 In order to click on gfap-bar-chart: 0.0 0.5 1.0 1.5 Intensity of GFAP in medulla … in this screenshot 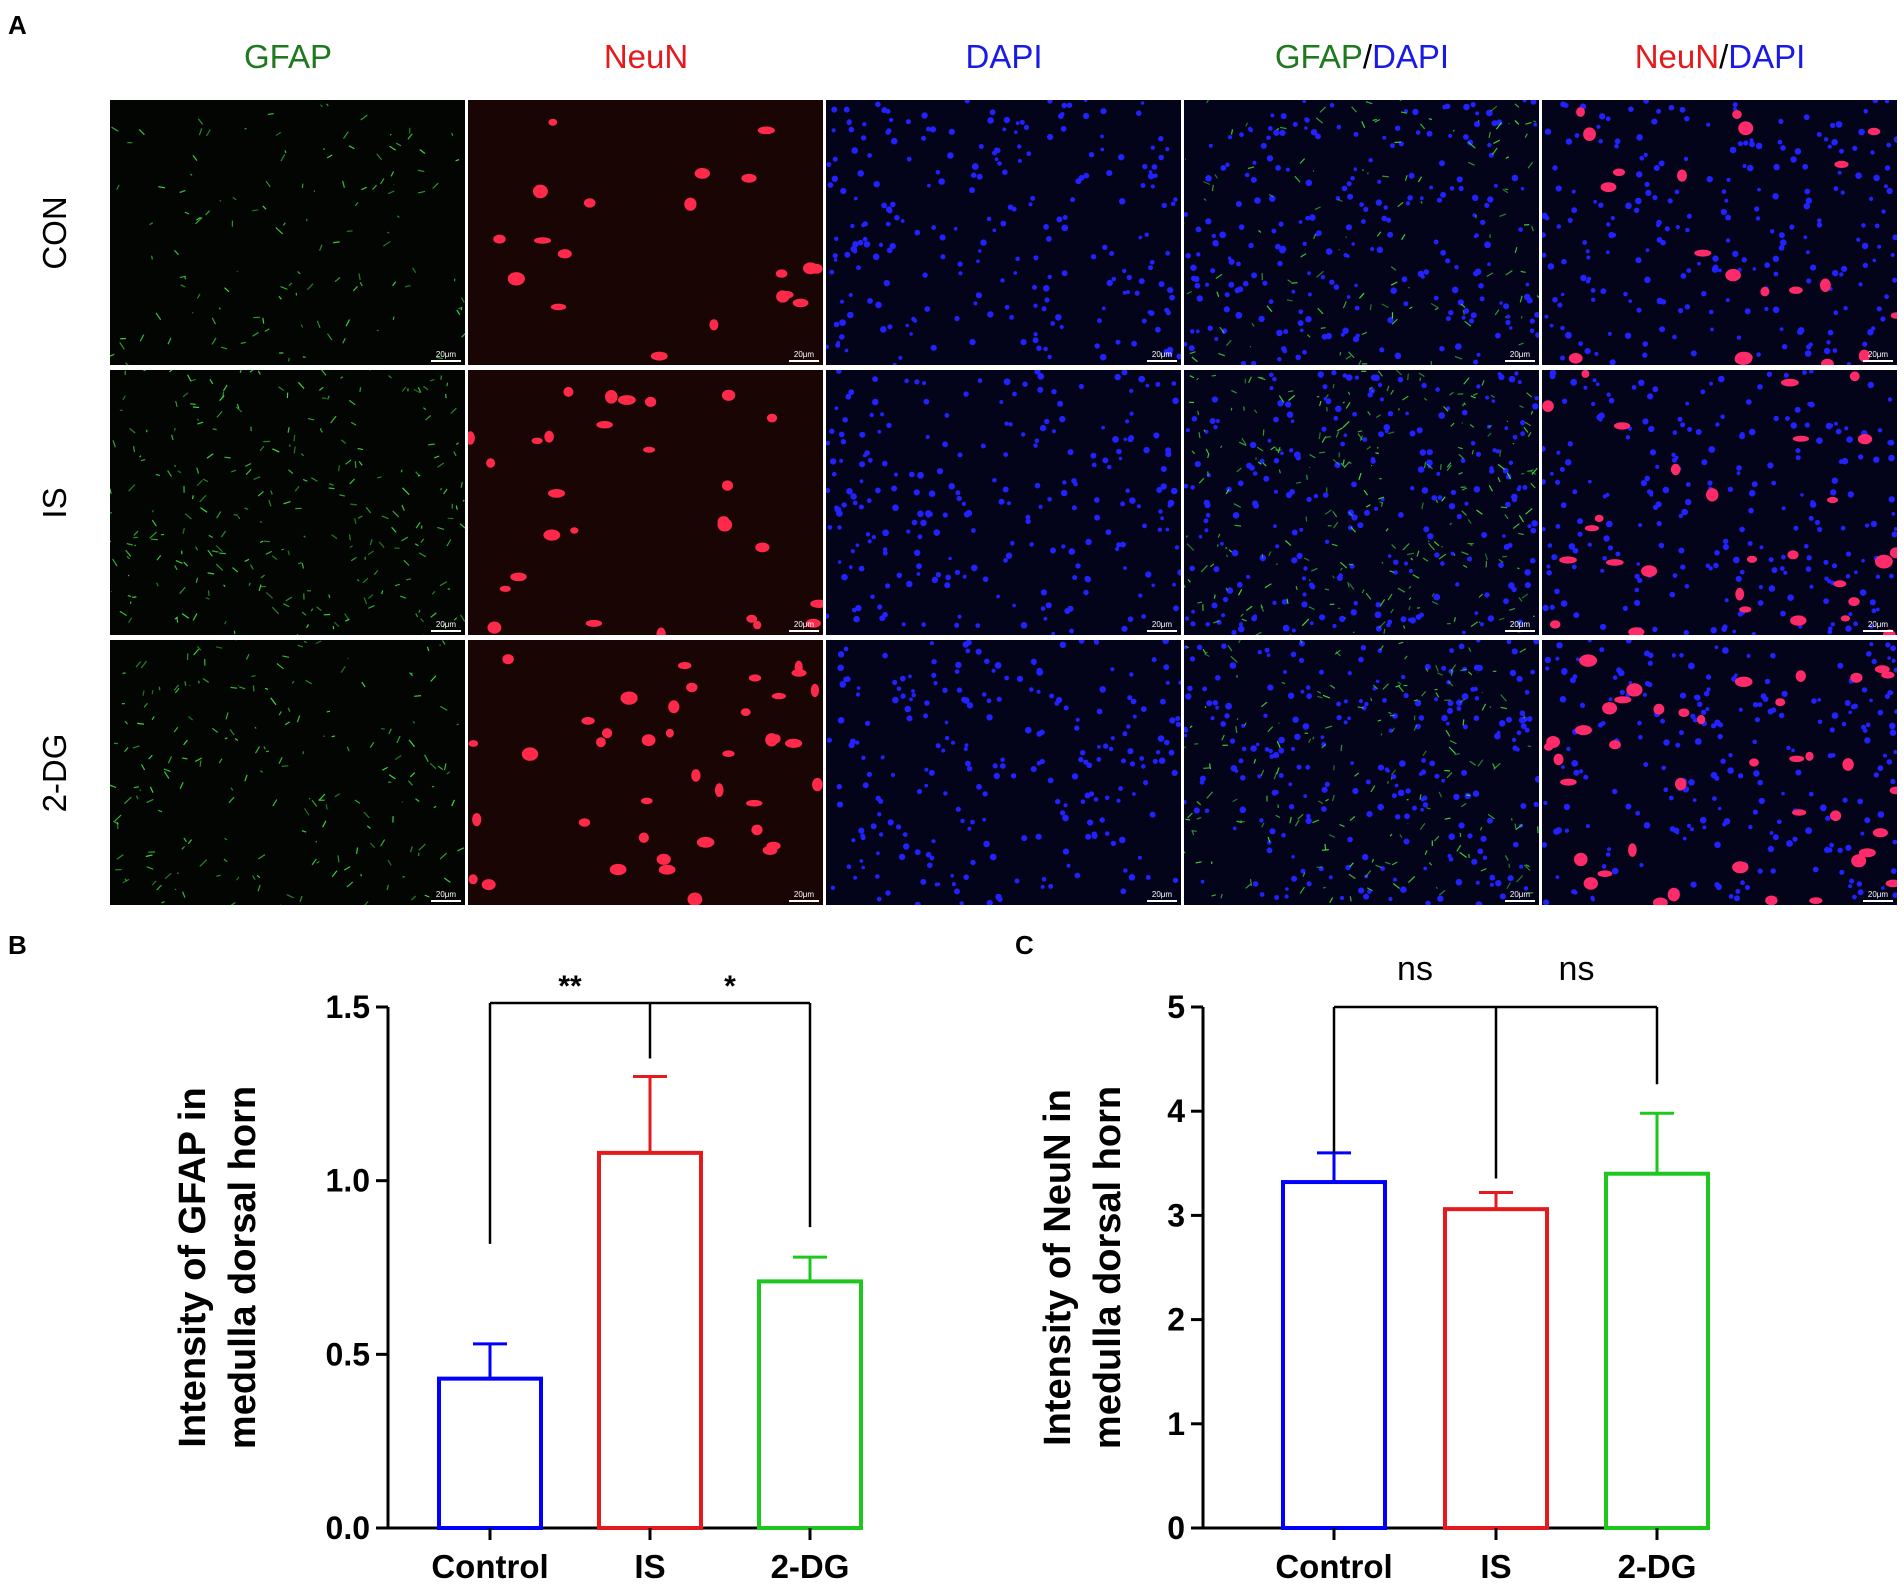, I will do `click(517, 1277)`.